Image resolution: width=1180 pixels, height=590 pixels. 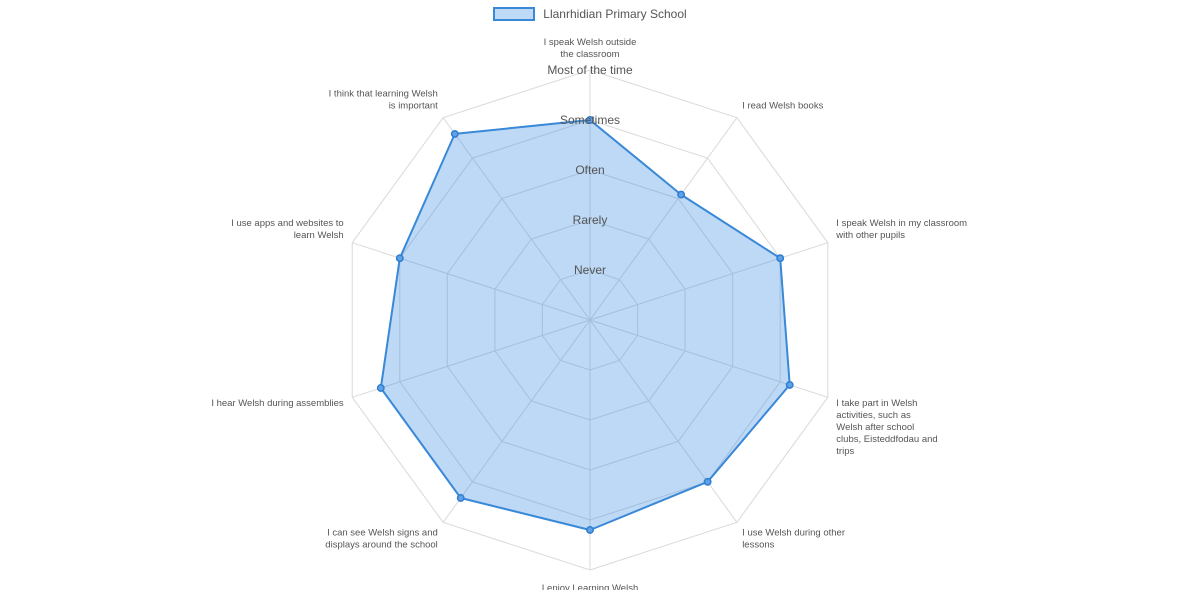 I want to click on axis-label: I read Welsh books, so click(x=782, y=106).